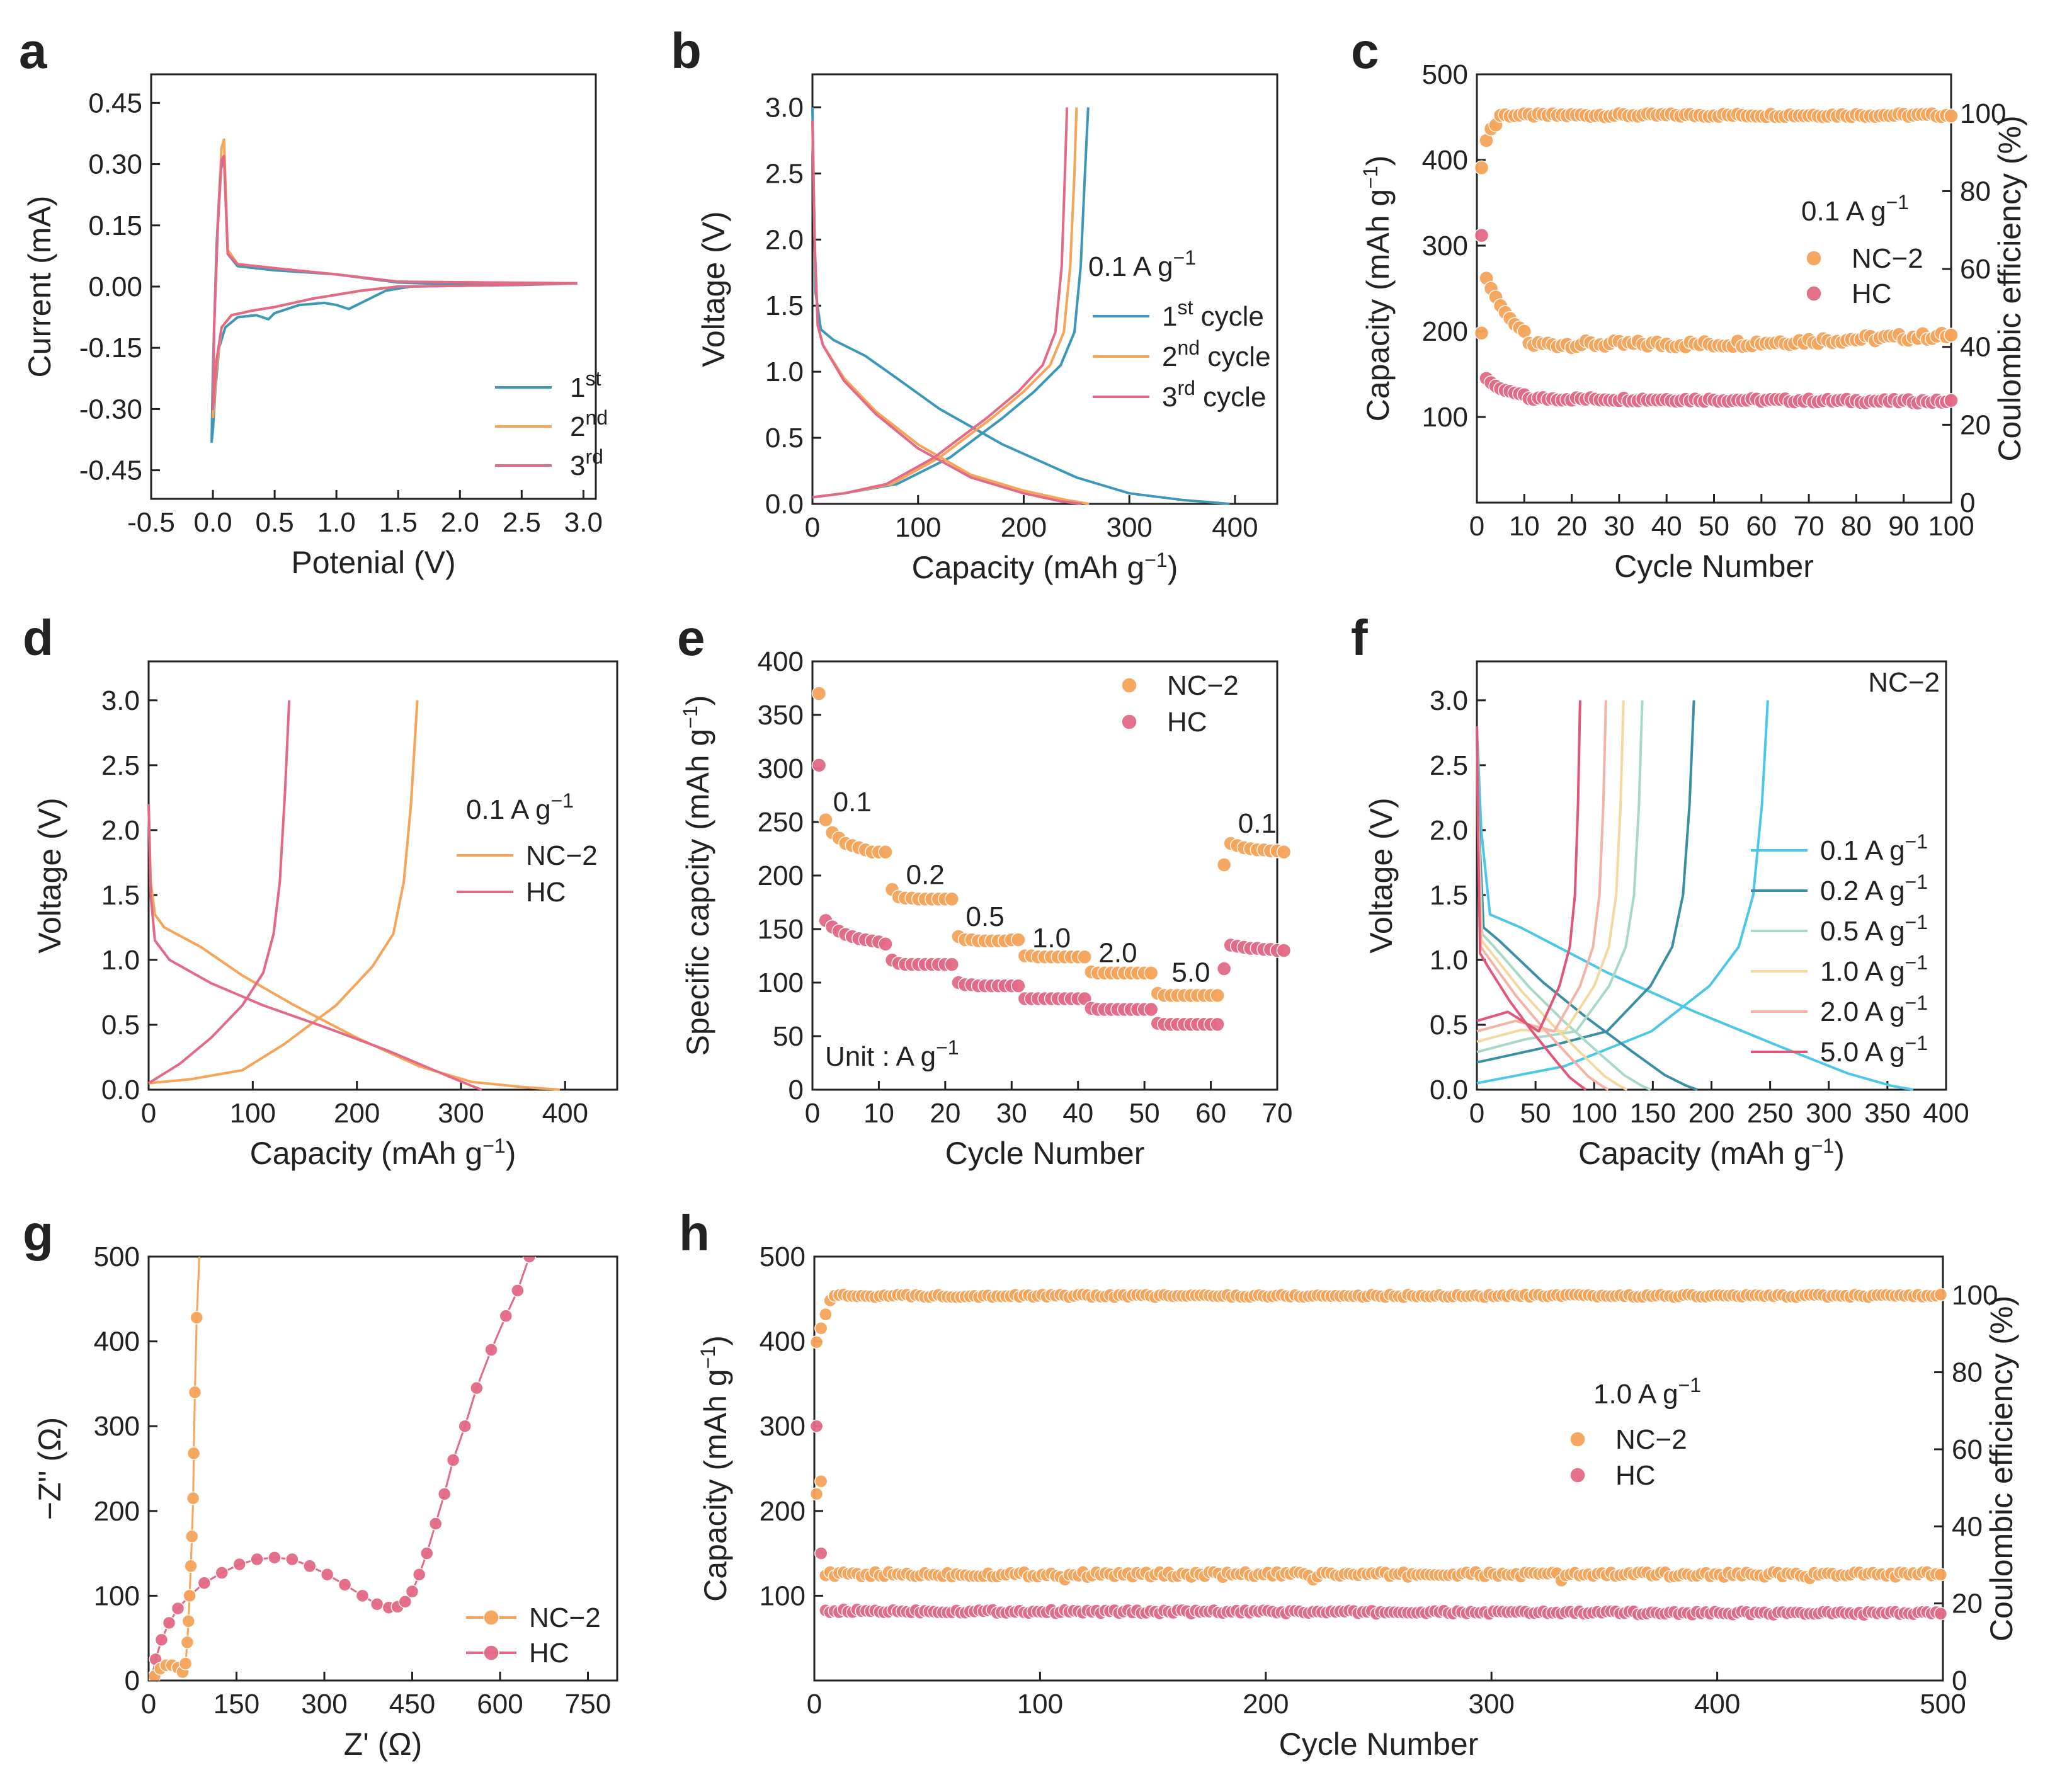 The image size is (2067, 1792). I want to click on x-axis-label: Capacity (mAh g−1), so click(383, 1152).